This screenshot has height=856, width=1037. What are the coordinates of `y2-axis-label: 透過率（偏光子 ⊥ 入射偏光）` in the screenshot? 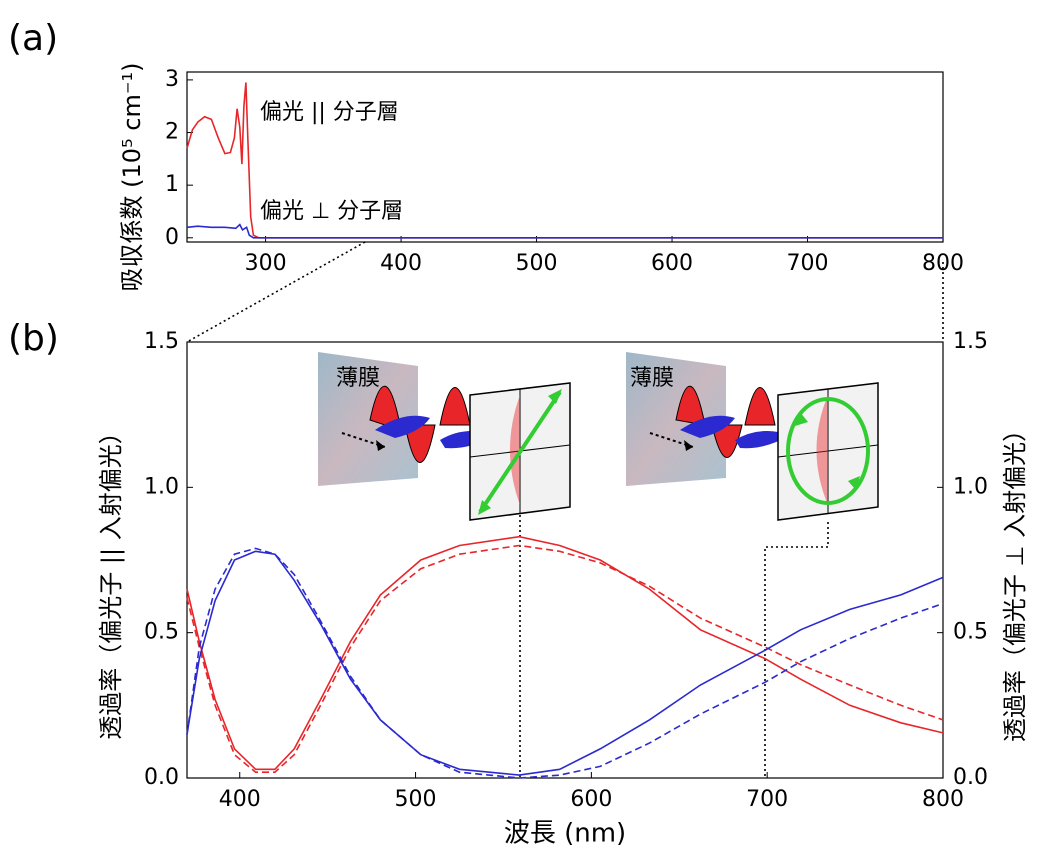 It's located at (1015, 580).